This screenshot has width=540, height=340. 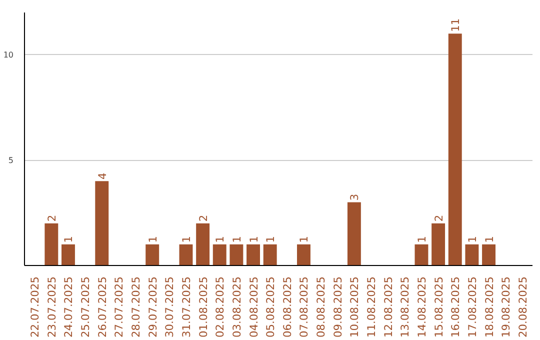 I want to click on x-tick-label: 16.08.2025, so click(x=455, y=307).